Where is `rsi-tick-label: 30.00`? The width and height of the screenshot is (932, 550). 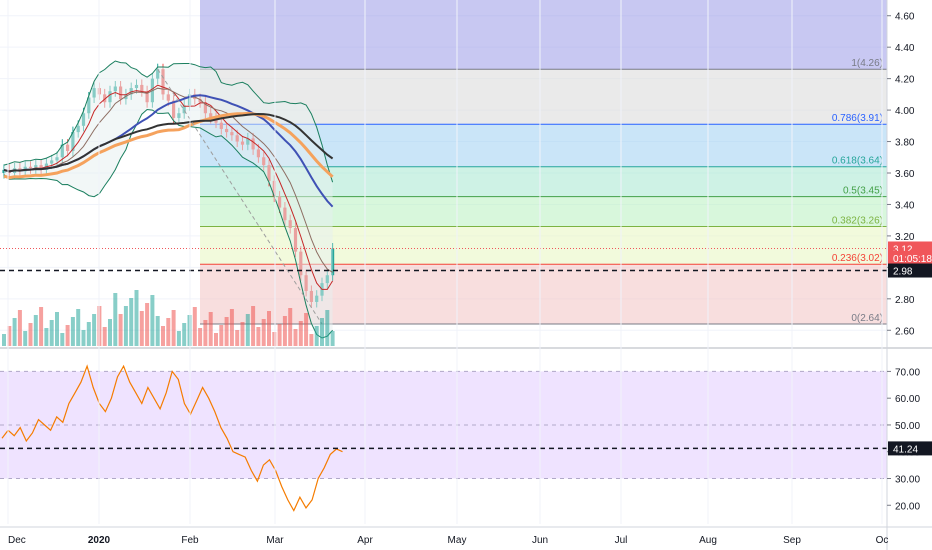
rsi-tick-label: 30.00 is located at coordinates (907, 479).